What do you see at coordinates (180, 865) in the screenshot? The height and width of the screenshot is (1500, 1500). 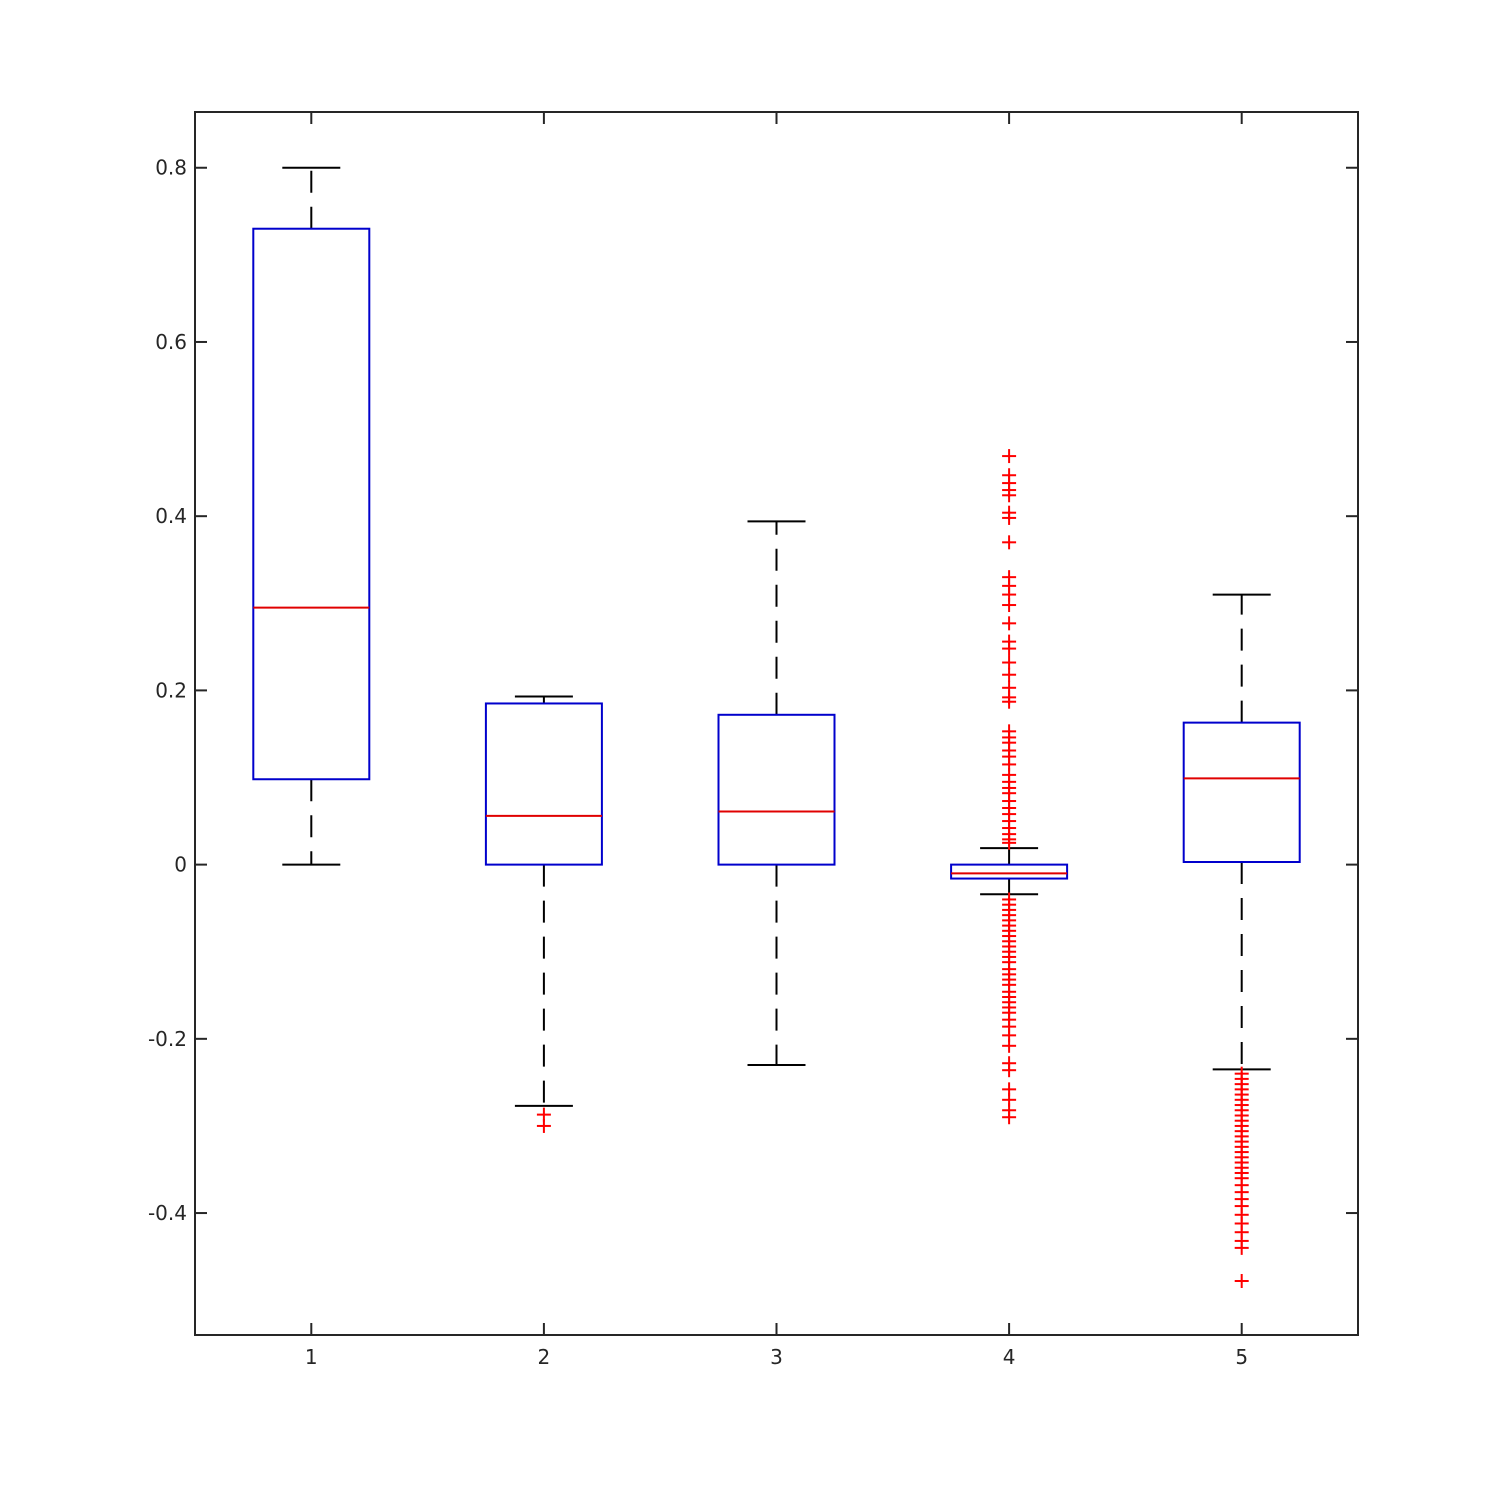 I see `y-tick-label: 0` at bounding box center [180, 865].